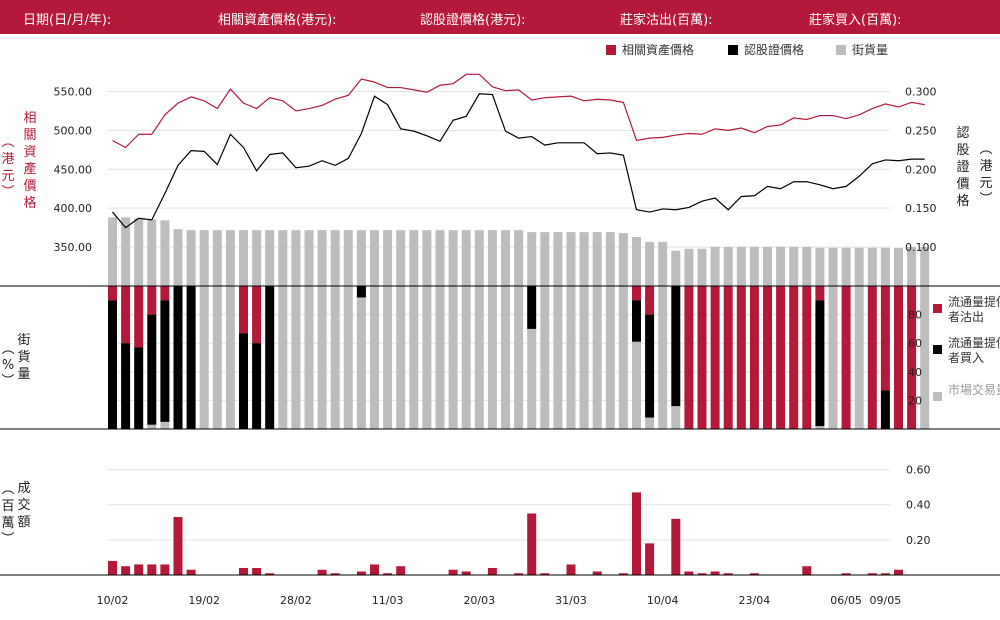 The width and height of the screenshot is (1000, 620). I want to click on mid-y-tick-label: 80, so click(915, 315).